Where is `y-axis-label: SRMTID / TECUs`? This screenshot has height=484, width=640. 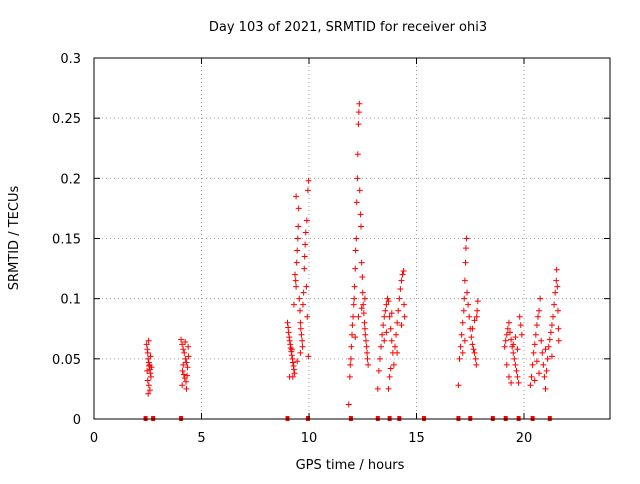
y-axis-label: SRMTID / TECUs is located at coordinates (14, 238).